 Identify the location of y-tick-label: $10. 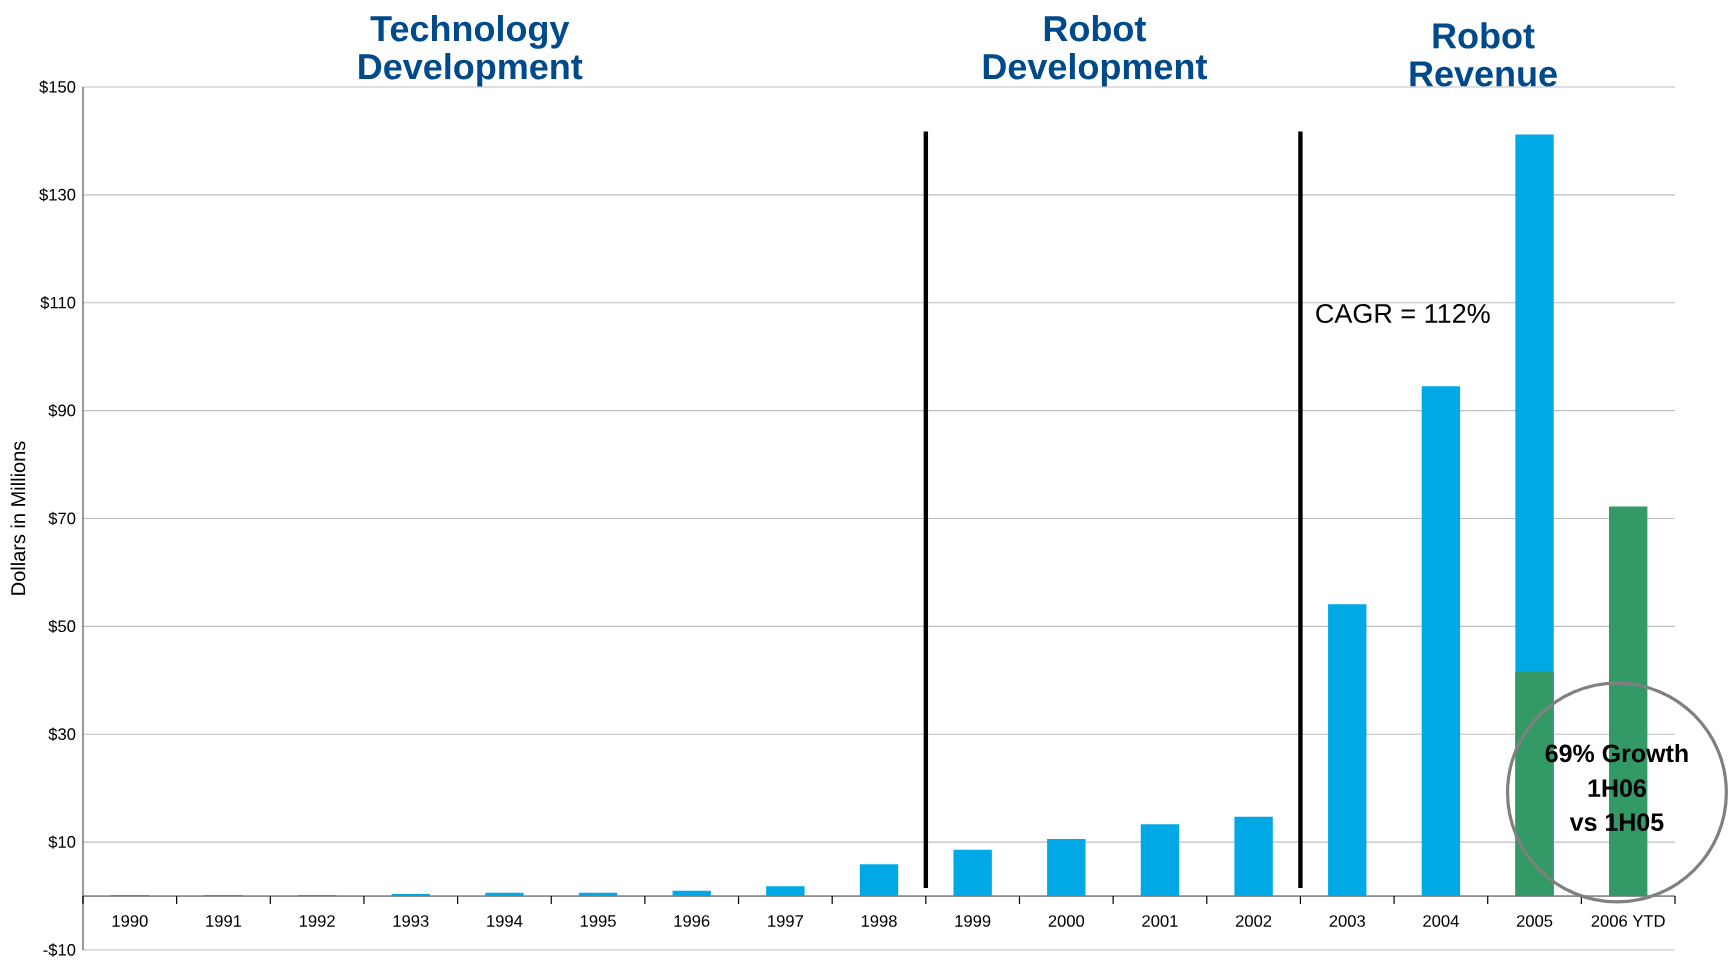
(62, 842).